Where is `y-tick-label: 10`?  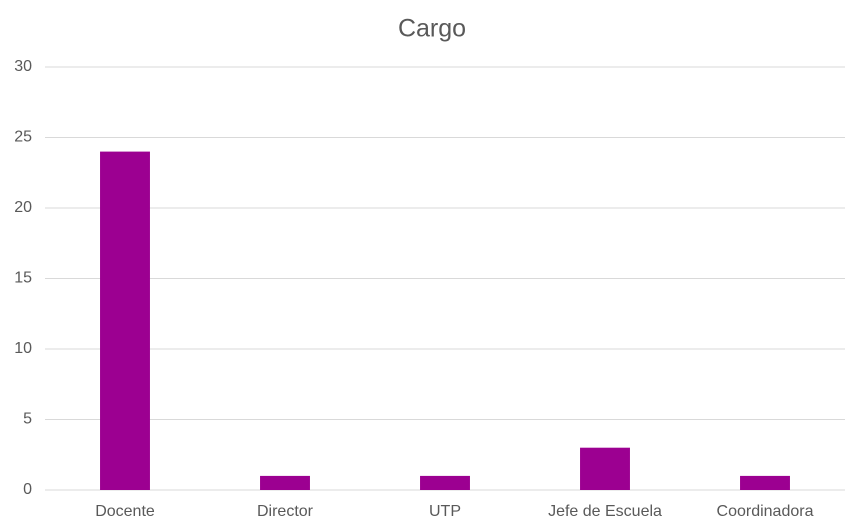
y-tick-label: 10 is located at coordinates (23, 348).